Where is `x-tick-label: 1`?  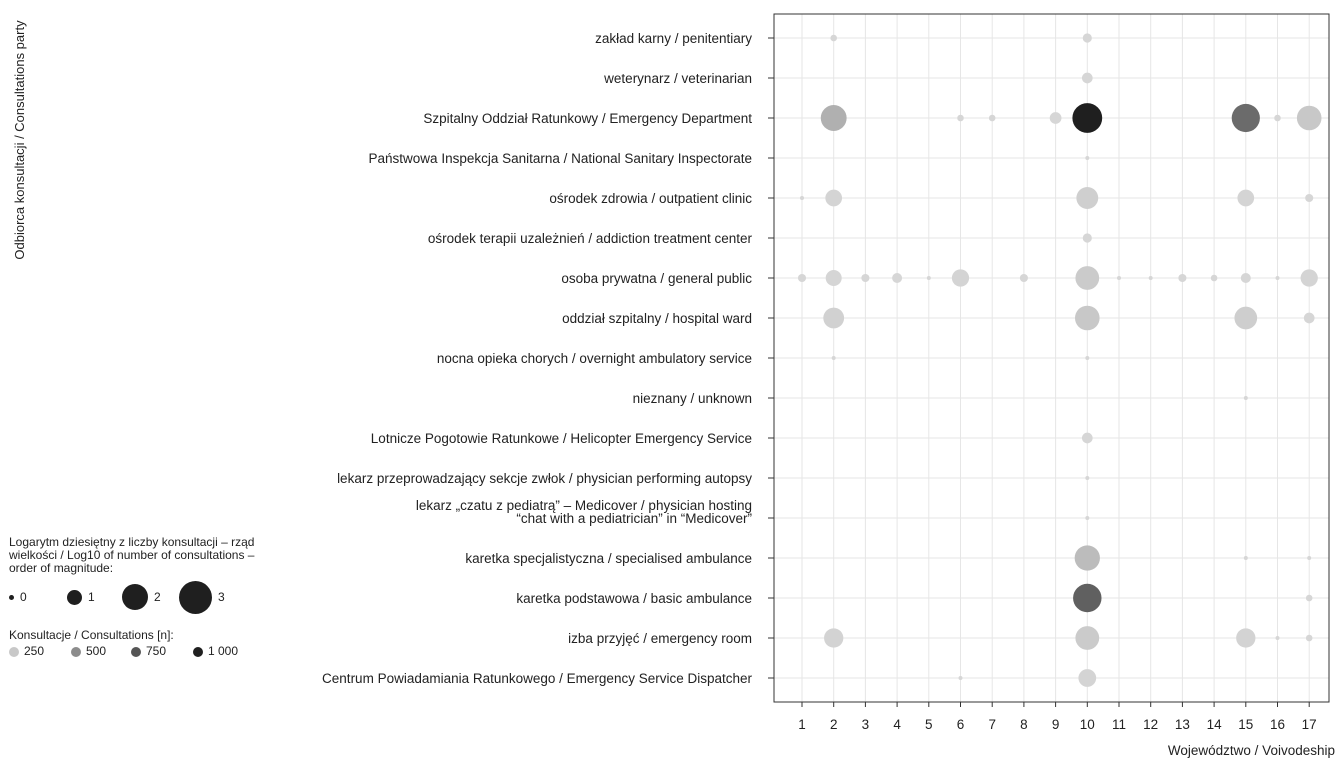
x-tick-label: 1 is located at coordinates (802, 724).